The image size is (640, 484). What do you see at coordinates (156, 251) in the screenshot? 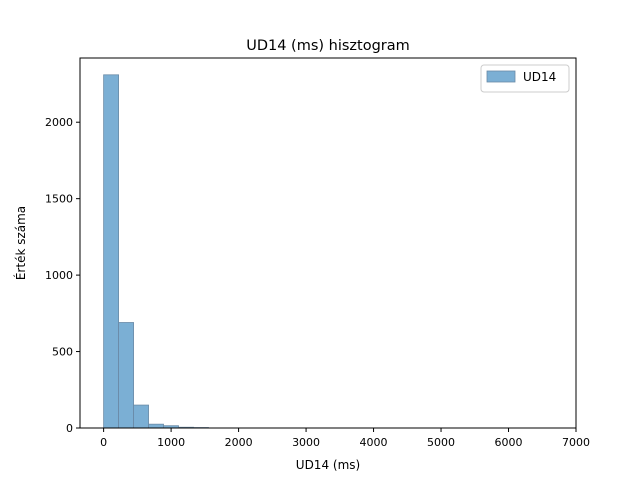
I see `bars-group` at bounding box center [156, 251].